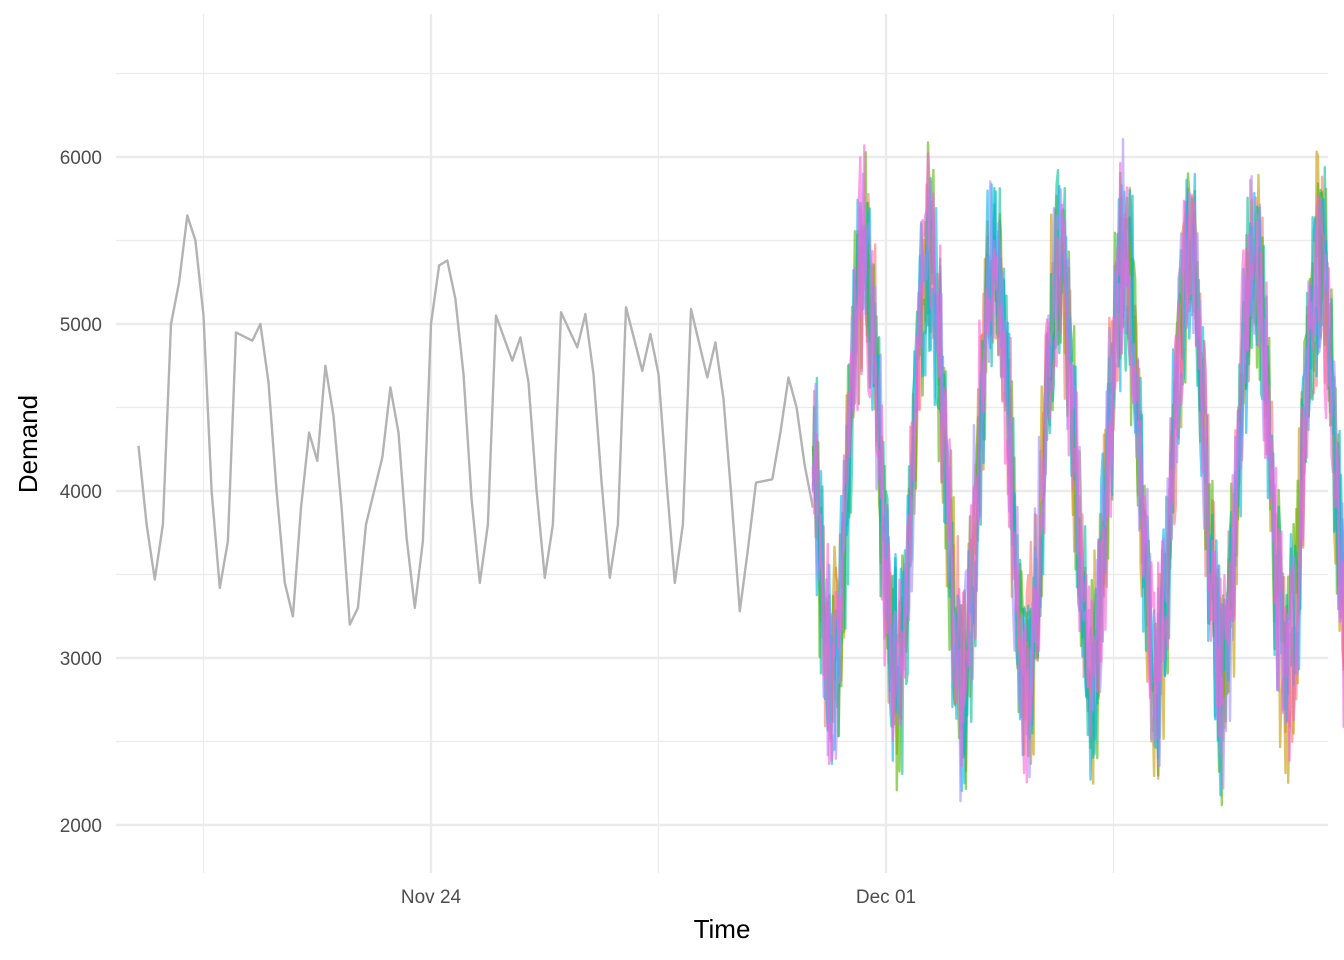 The width and height of the screenshot is (1344, 960). Describe the element at coordinates (658, 897) in the screenshot. I see `x-axis-tick-labels: Nov 24 Dec 01` at that location.